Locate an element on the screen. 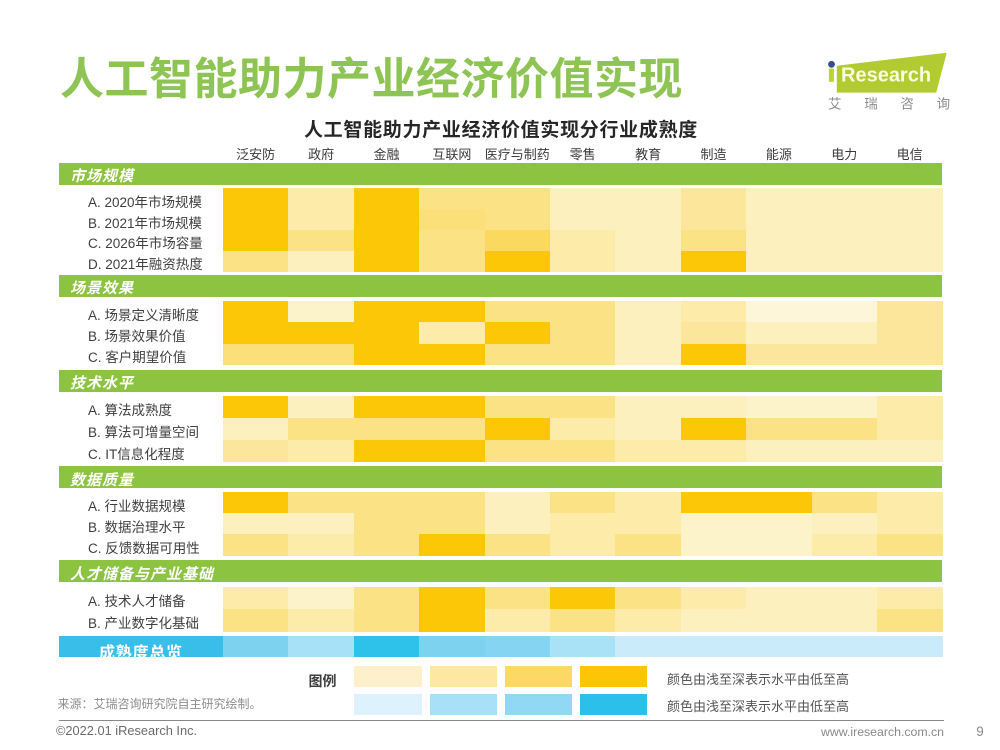  svg-text: 艾瑞咨询 is located at coordinates (895, 104).